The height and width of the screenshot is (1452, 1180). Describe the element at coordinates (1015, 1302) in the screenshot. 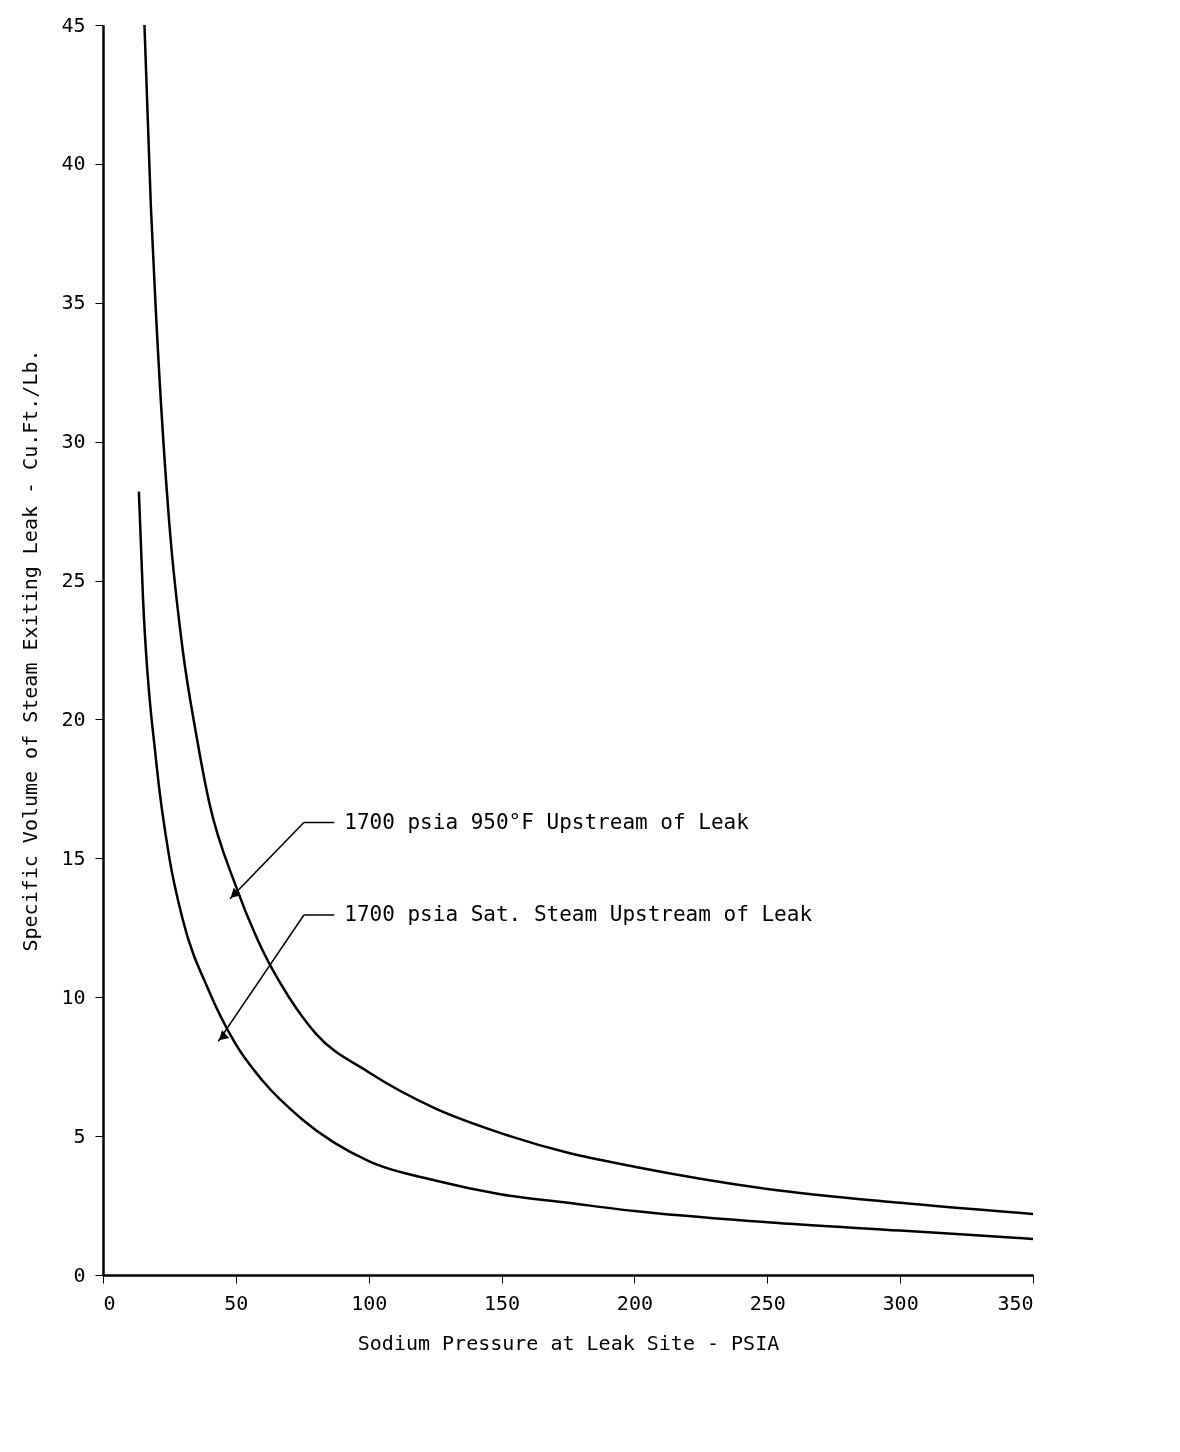

I see `x-tick-label: 350` at that location.